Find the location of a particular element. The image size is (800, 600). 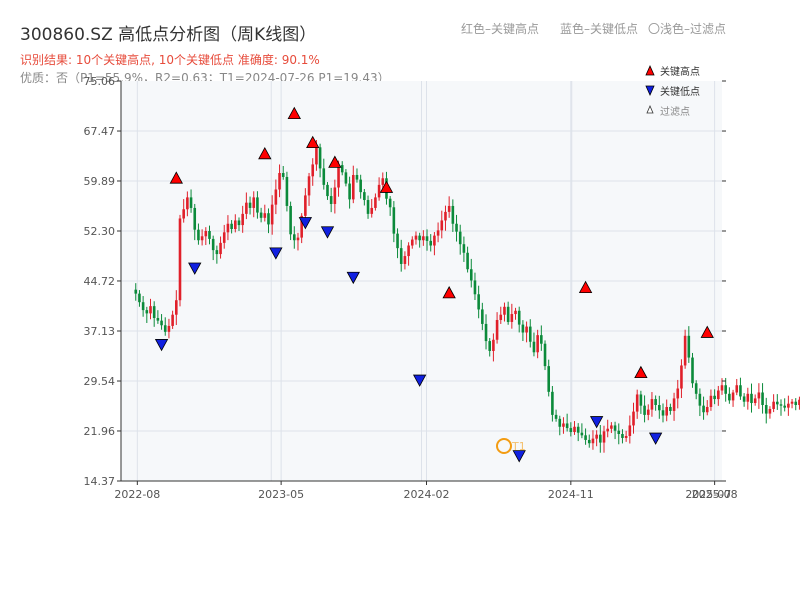

legend-low-label: 关键低点 is located at coordinates (680, 91).